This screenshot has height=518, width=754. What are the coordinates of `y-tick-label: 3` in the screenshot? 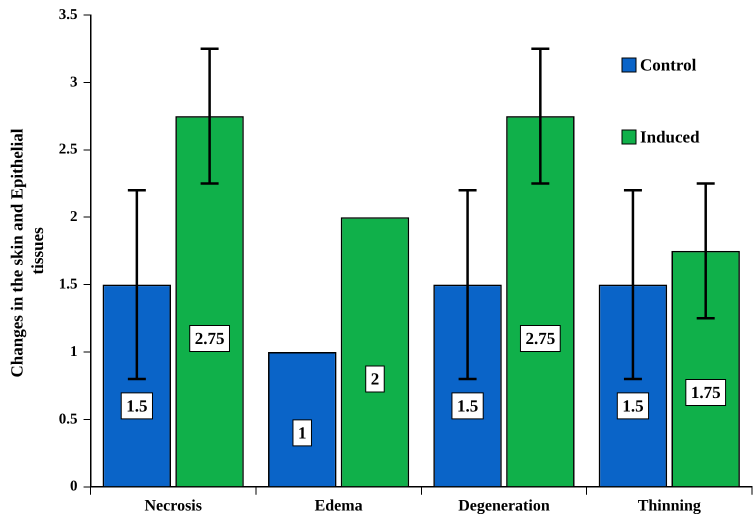 It's located at (74, 82).